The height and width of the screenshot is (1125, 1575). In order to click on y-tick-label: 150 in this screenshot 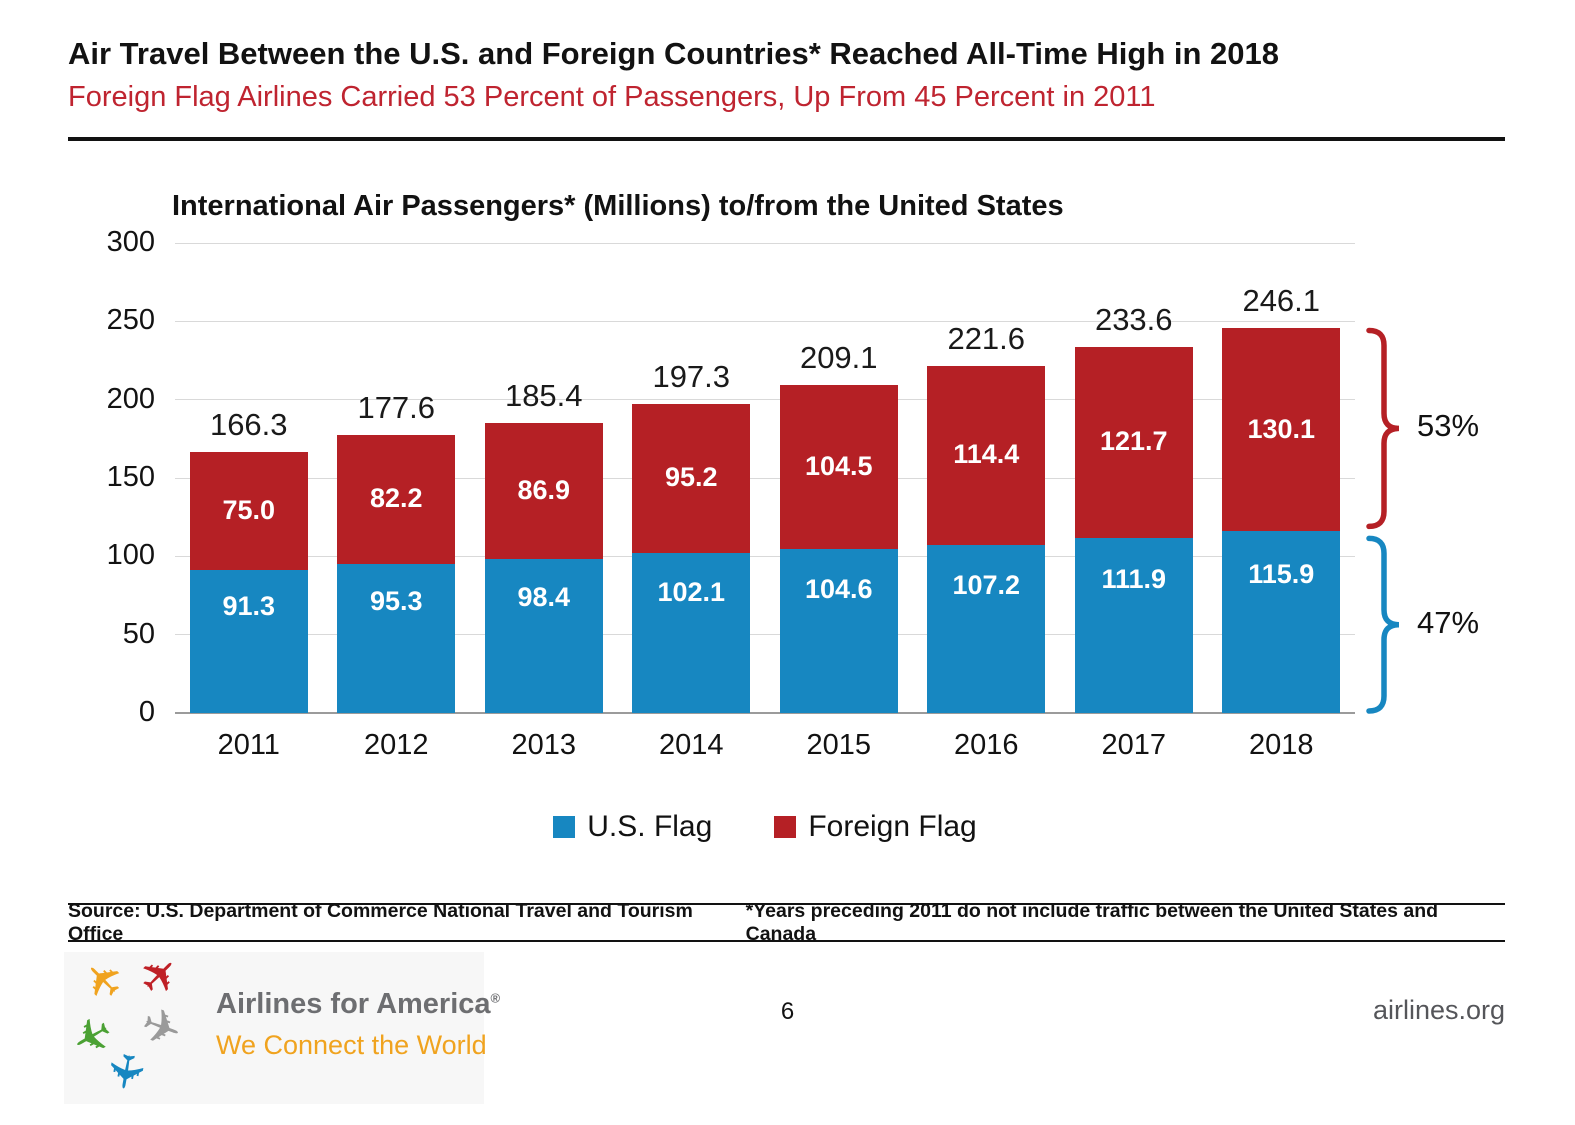, I will do `click(130, 477)`.